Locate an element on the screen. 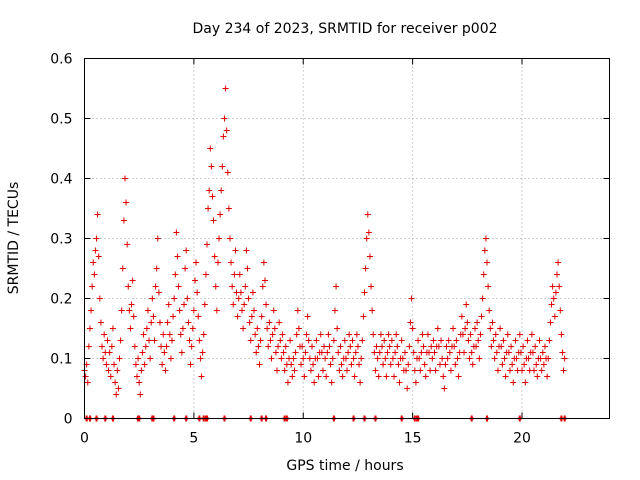 The width and height of the screenshot is (640, 480). x-tick-label: 5 is located at coordinates (193, 439).